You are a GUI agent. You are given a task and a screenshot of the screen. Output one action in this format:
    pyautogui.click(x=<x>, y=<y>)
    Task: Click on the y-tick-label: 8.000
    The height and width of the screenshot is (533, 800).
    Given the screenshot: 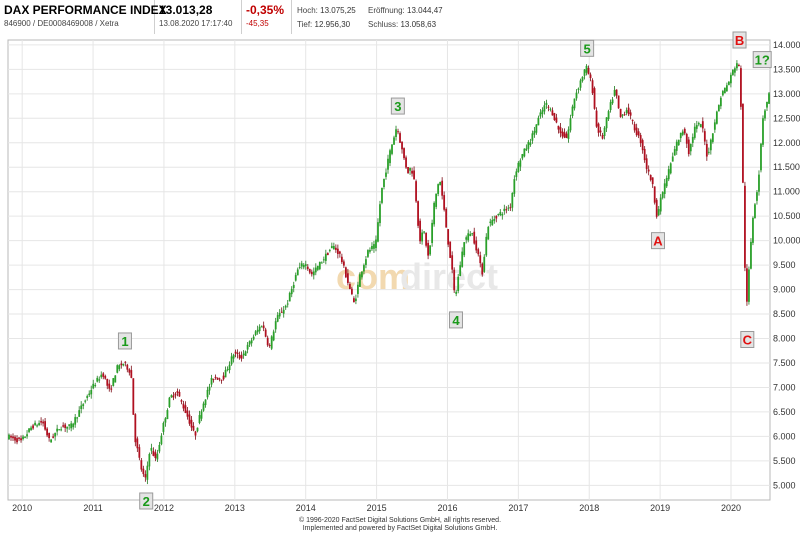 What is the action you would take?
    pyautogui.click(x=784, y=339)
    